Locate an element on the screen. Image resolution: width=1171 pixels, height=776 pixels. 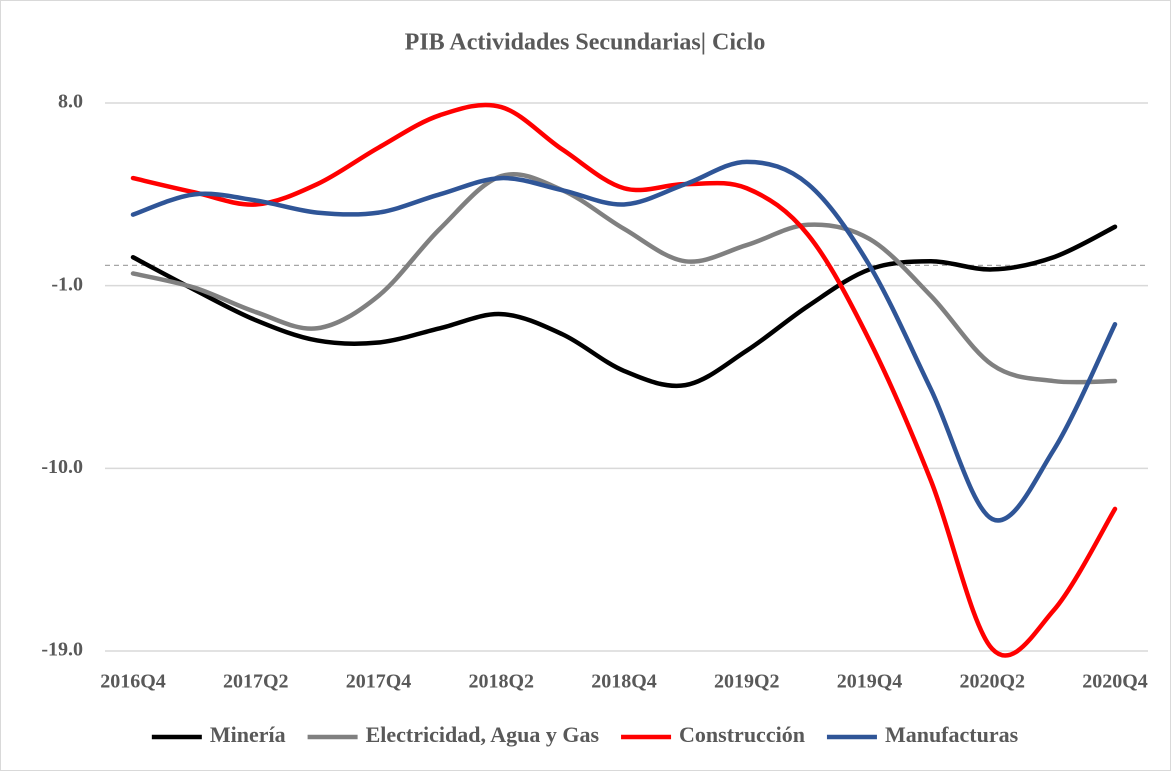
x-tick-label: 2017Q4 is located at coordinates (379, 682).